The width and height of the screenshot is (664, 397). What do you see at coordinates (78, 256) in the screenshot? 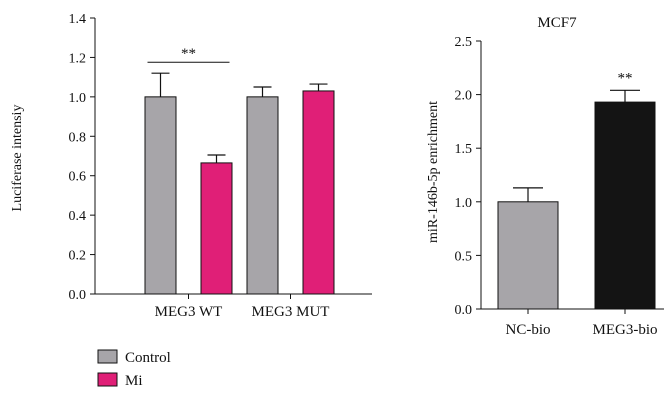
I see `y-tick-label: 0.2` at bounding box center [78, 256].